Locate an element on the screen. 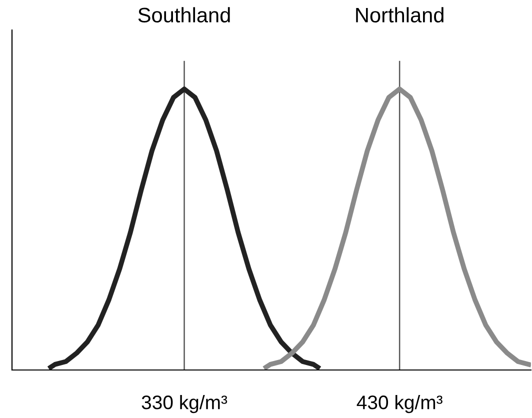 The height and width of the screenshot is (418, 532). x-tick-label: 330 kg/m³ is located at coordinates (185, 404).